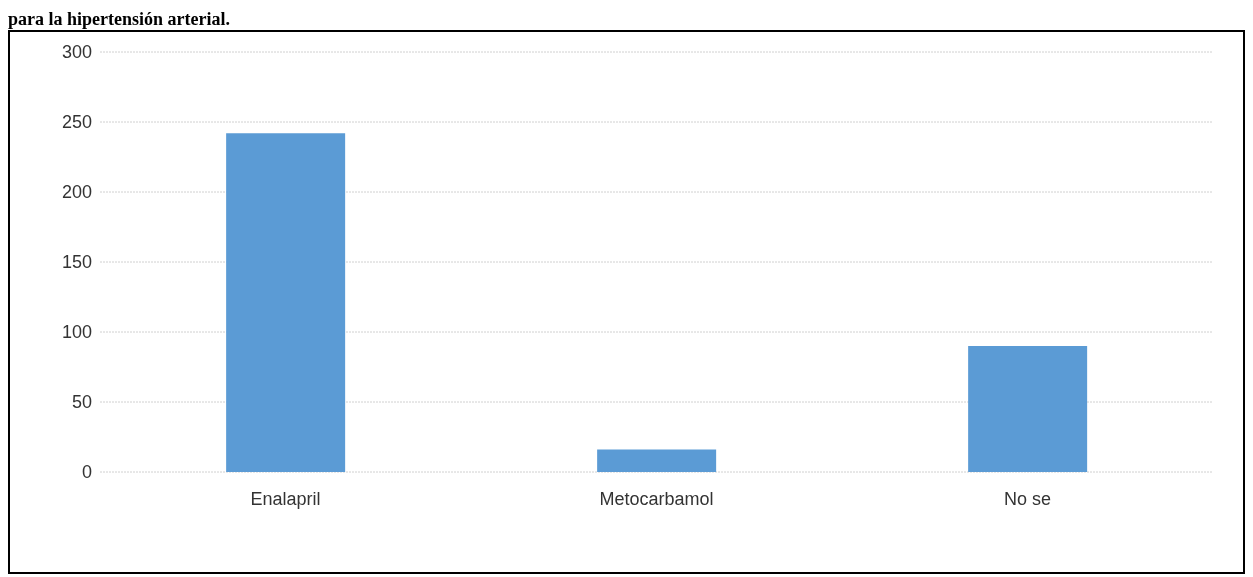  What do you see at coordinates (81, 402) in the screenshot?
I see `y-tick-label: 50` at bounding box center [81, 402].